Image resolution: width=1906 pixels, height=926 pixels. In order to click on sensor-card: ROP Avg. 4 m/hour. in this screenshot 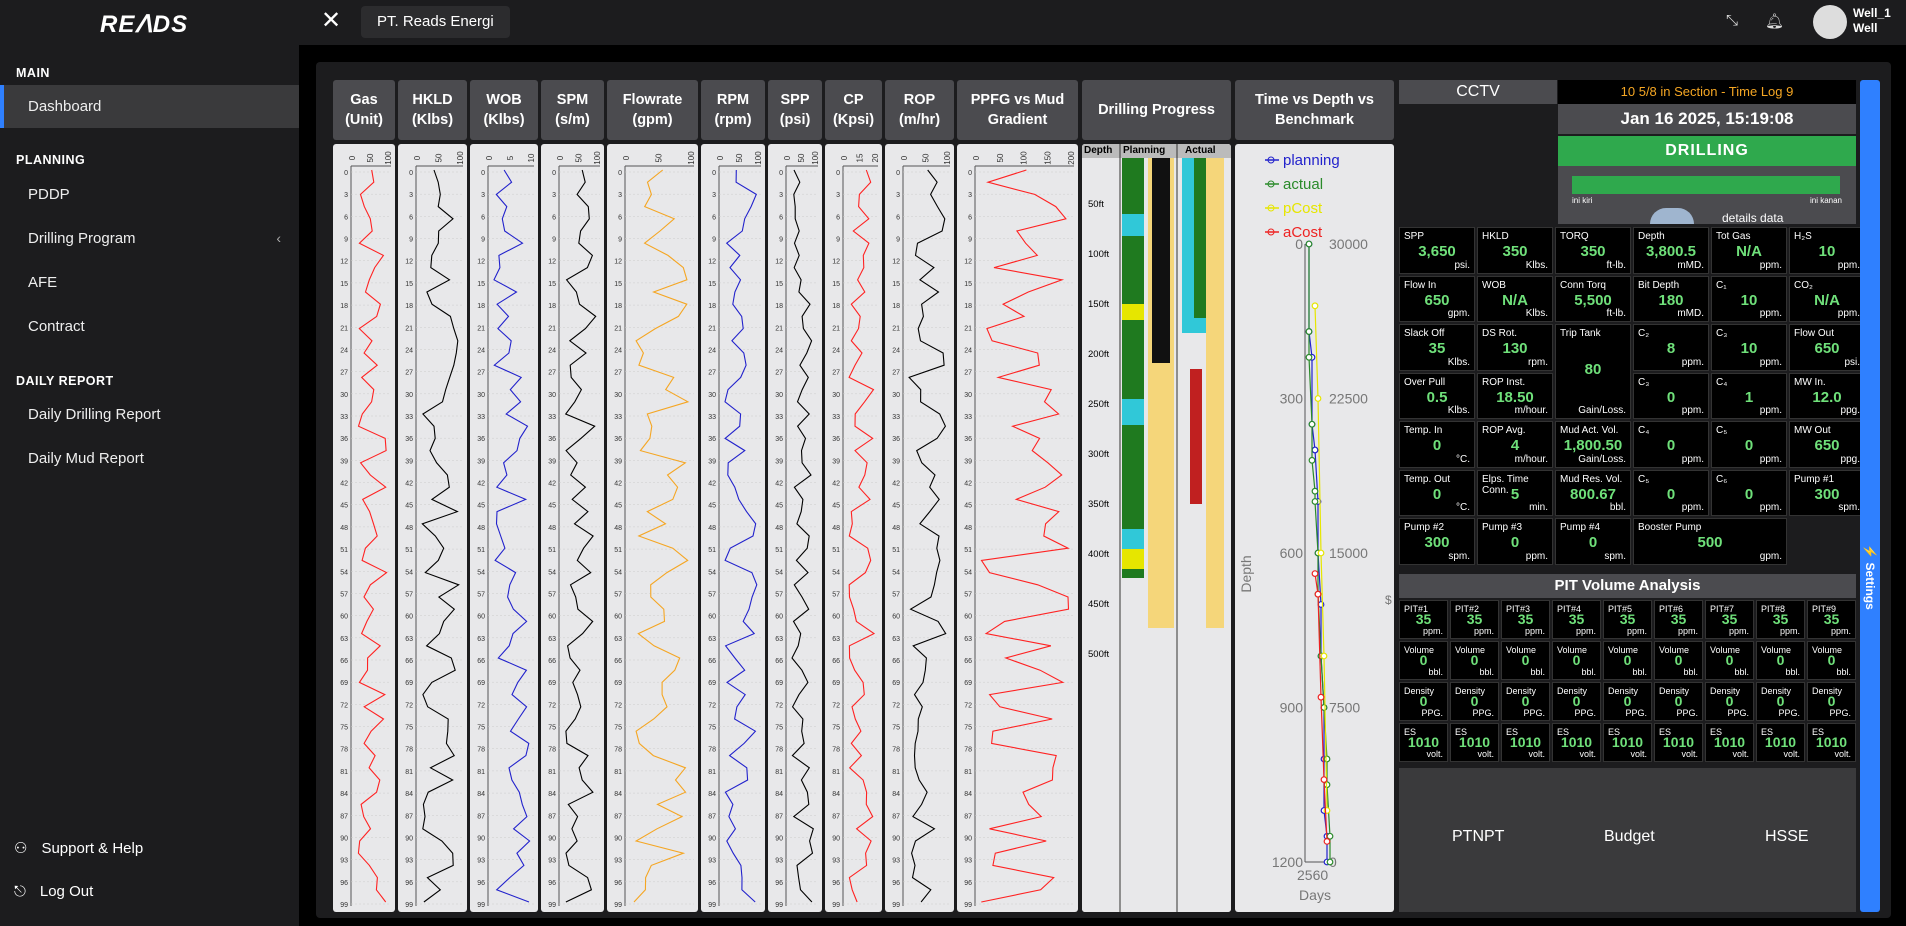, I will do `click(1515, 444)`.